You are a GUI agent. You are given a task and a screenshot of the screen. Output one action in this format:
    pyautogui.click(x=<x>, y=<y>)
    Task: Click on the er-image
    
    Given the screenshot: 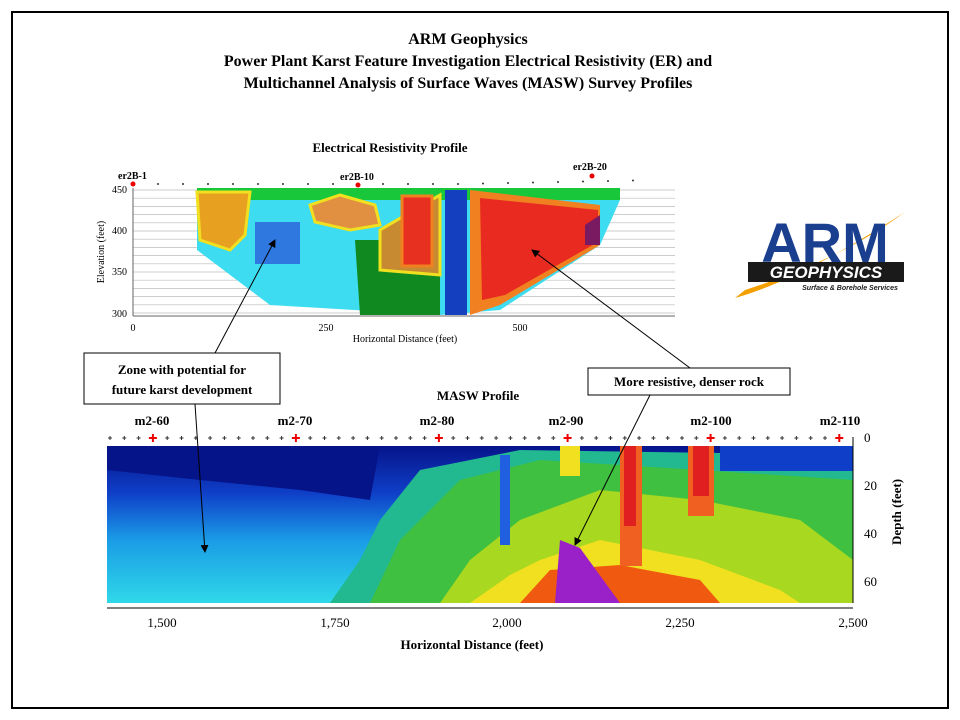 What is the action you would take?
    pyautogui.click(x=407, y=251)
    